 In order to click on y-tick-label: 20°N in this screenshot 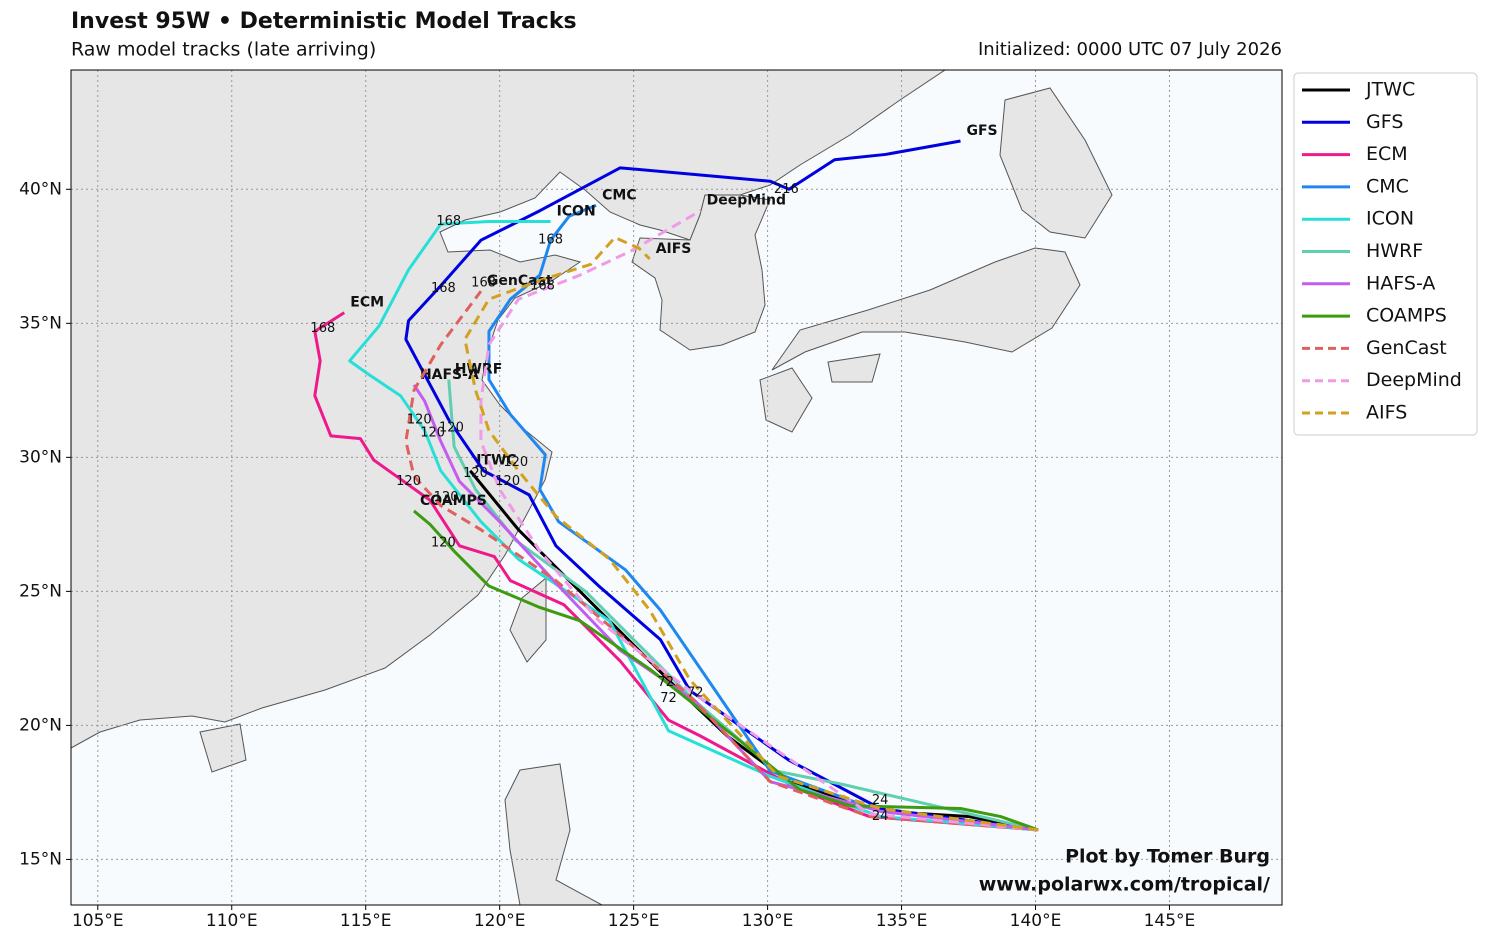, I will do `click(40, 725)`.